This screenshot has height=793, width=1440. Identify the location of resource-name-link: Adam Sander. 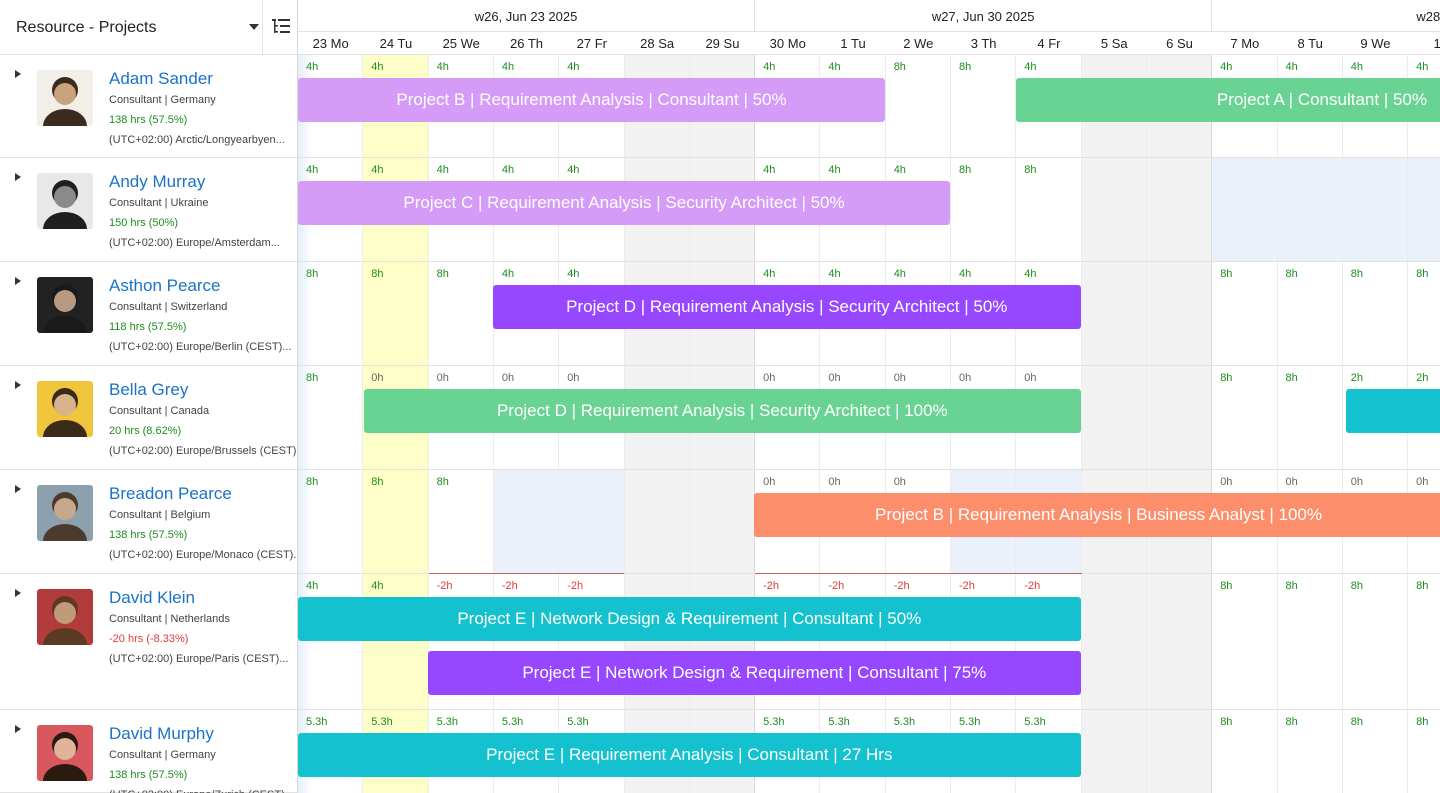
(161, 78).